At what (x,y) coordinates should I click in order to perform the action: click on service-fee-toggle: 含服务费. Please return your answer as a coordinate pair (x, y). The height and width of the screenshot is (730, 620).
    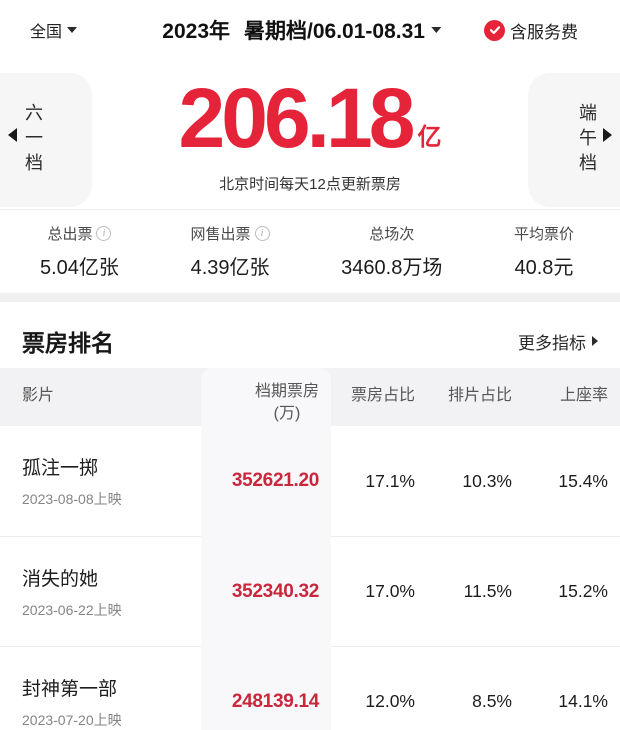
    Looking at the image, I should click on (531, 30).